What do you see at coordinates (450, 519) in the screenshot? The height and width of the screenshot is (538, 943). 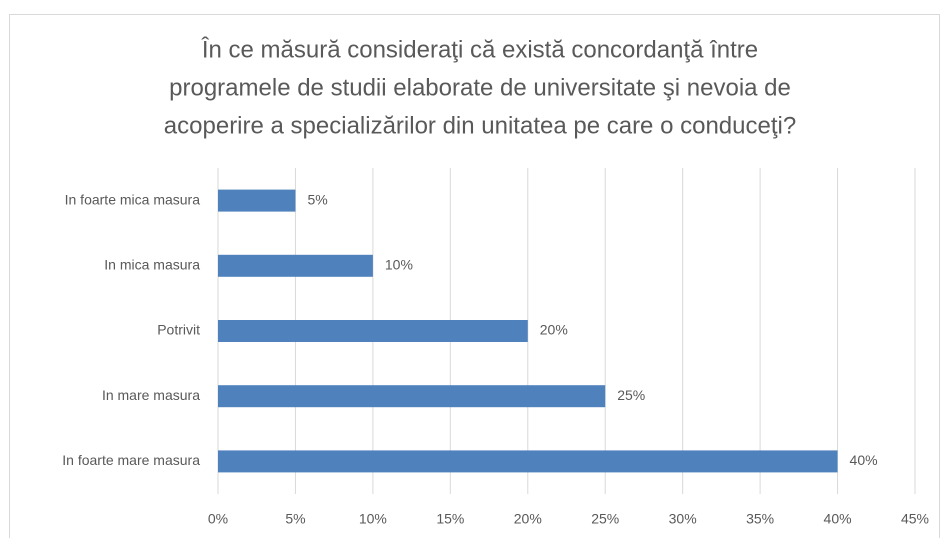 I see `x-tick-label: 15%` at bounding box center [450, 519].